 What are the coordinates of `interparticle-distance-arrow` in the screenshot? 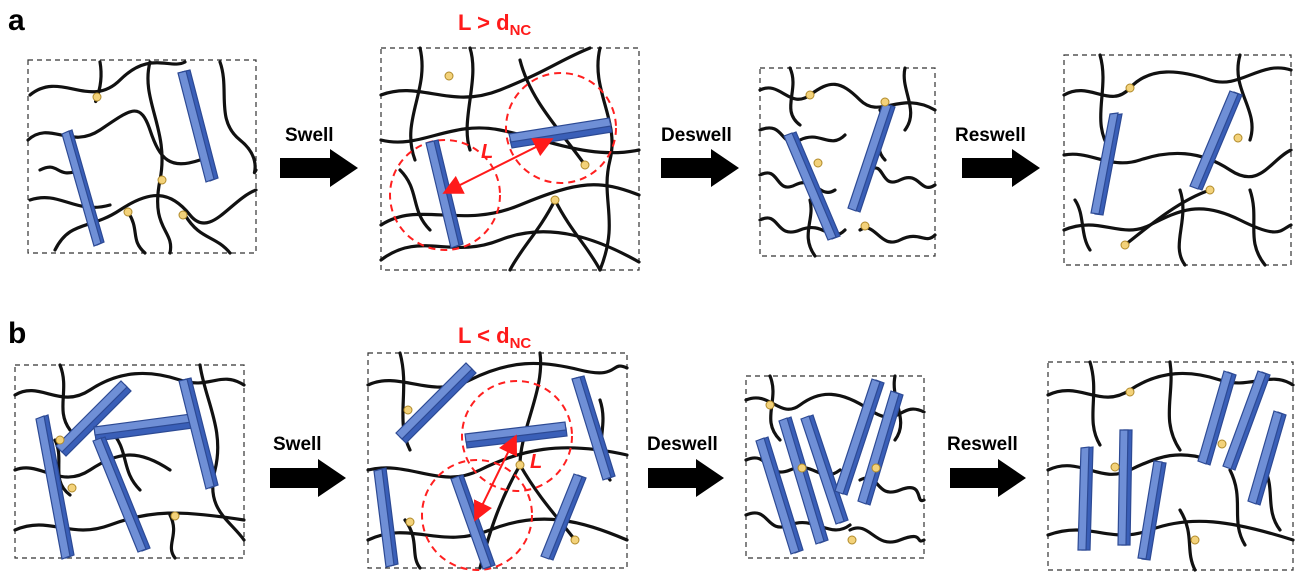 It's located at (495, 478).